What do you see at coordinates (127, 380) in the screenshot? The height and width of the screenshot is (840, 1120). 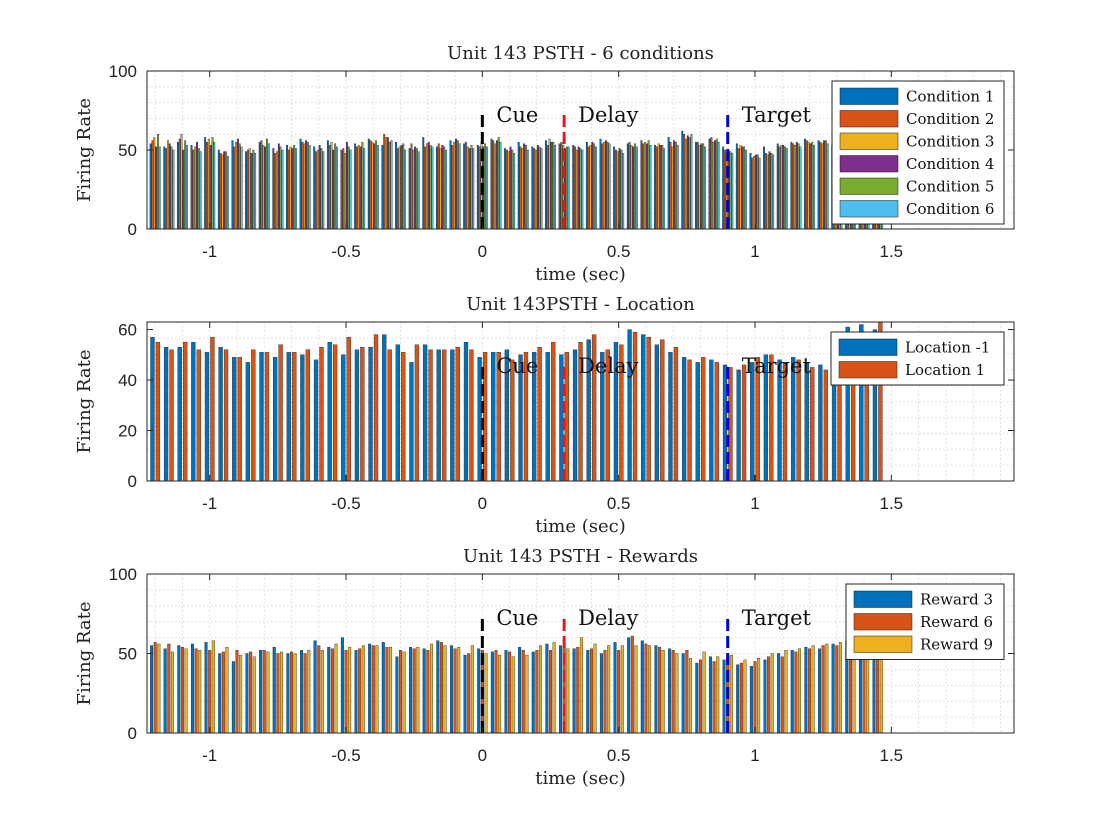 I see `y-tick-label: 40` at bounding box center [127, 380].